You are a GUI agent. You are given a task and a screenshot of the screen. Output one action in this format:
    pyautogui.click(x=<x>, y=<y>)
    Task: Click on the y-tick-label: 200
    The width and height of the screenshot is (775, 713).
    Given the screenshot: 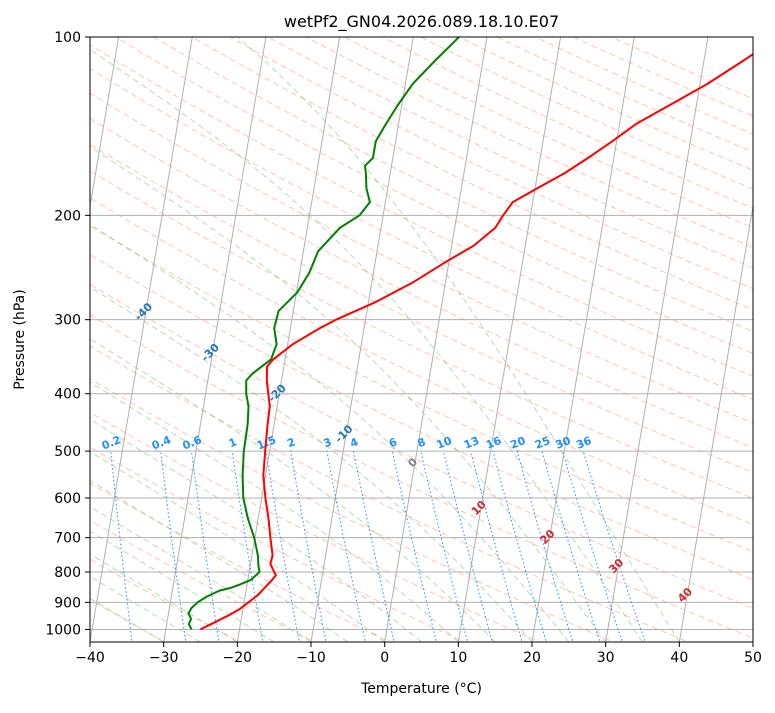 What is the action you would take?
    pyautogui.click(x=67, y=216)
    